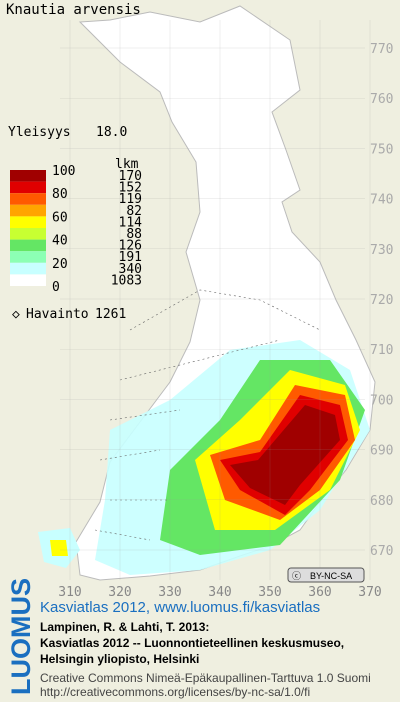  I want to click on observation-label: Havainto, so click(57, 314).